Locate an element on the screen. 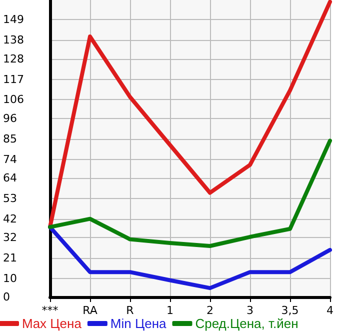  x-tick-label: *** is located at coordinates (50, 310).